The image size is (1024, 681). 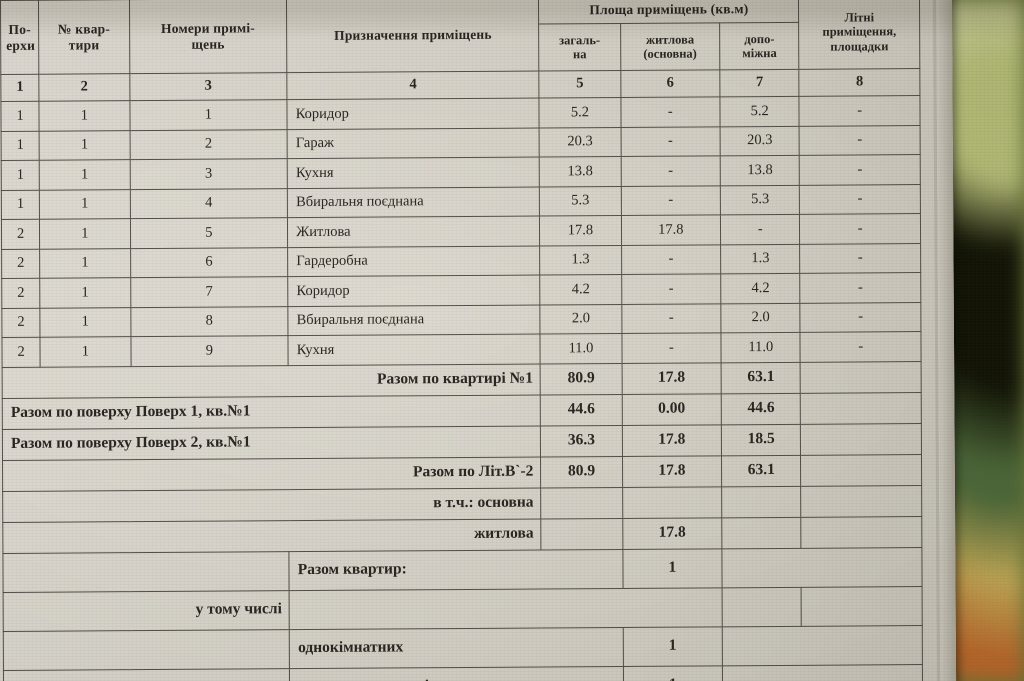 What do you see at coordinates (208, 144) in the screenshot?
I see `cell-room-number: 2` at bounding box center [208, 144].